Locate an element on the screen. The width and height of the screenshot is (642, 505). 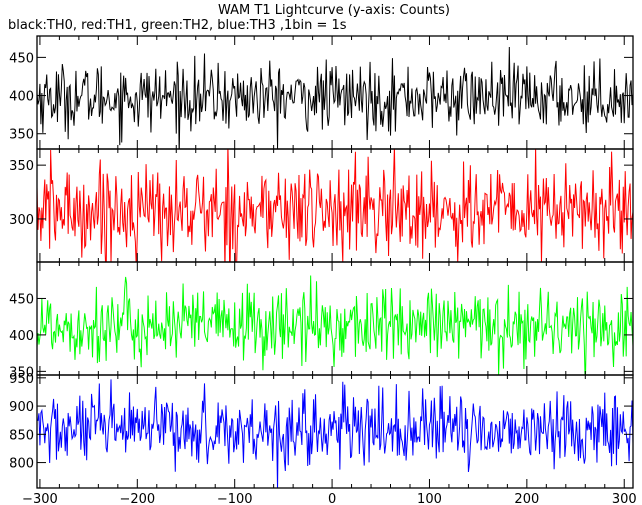
y-tick-label: 950 is located at coordinates (21, 379).